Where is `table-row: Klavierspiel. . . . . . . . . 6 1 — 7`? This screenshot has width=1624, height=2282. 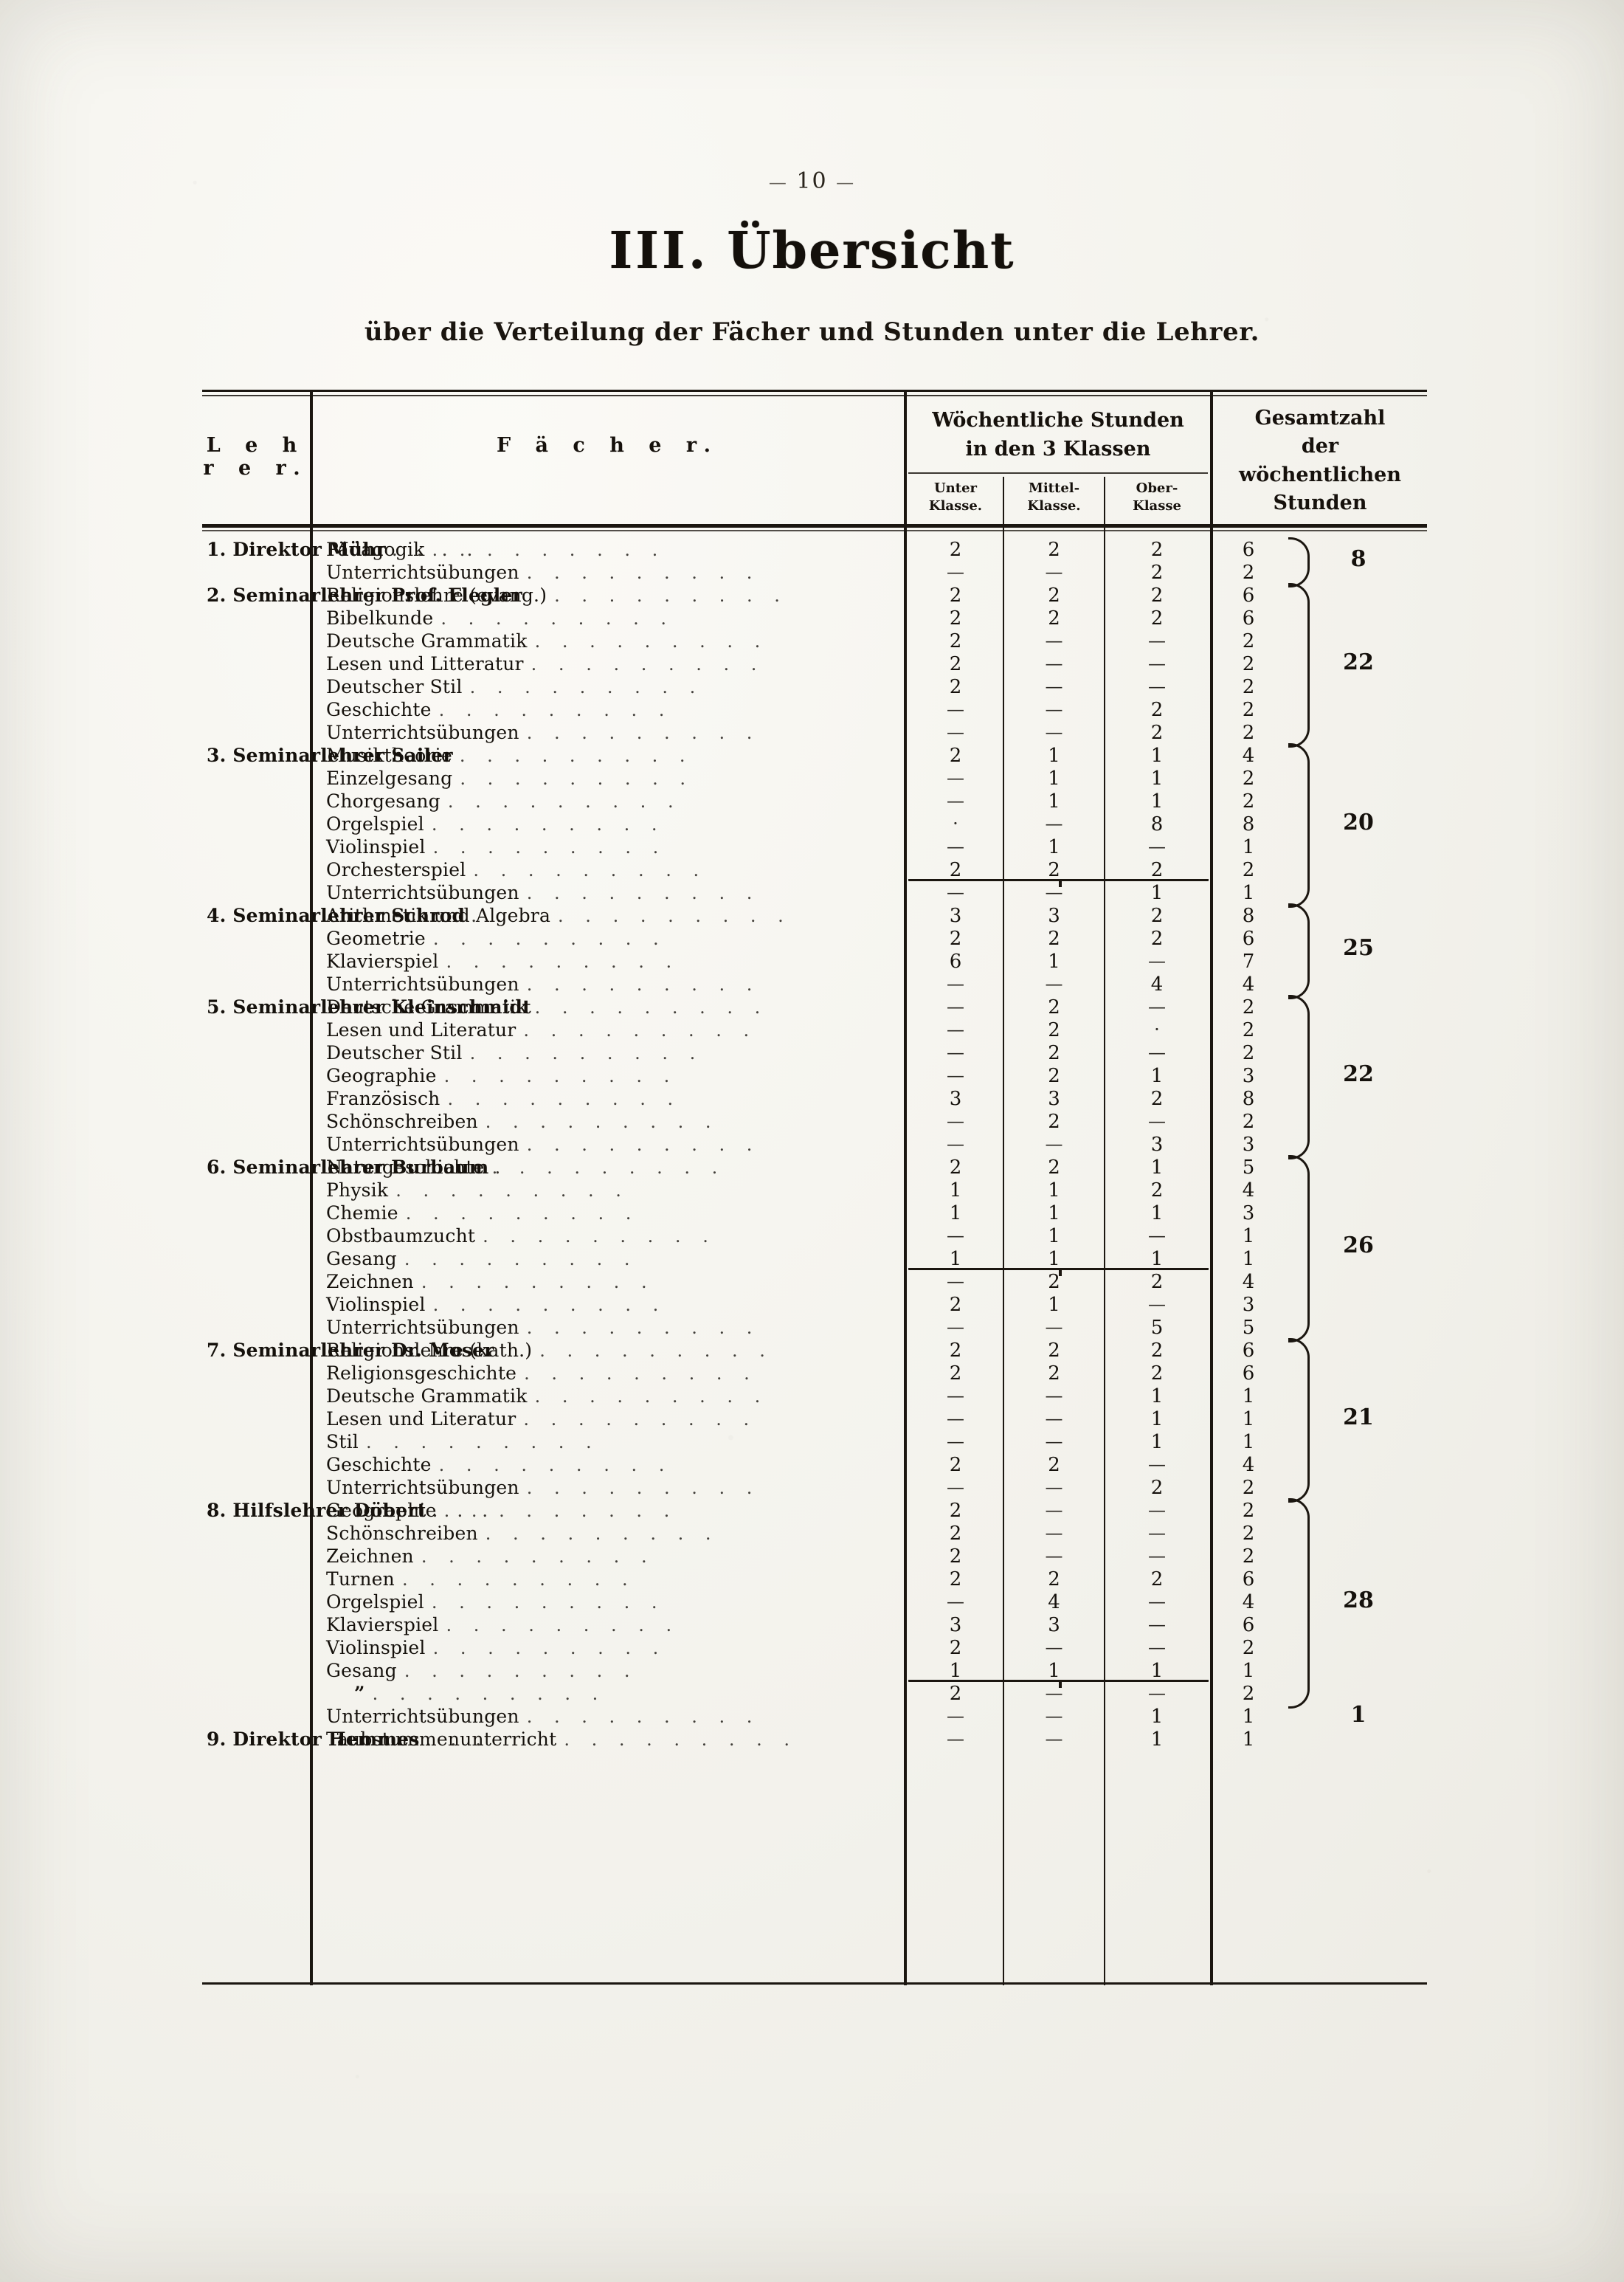
table-row: Klavierspiel. . . . . . . . . 6 1 — 7 is located at coordinates (814, 962).